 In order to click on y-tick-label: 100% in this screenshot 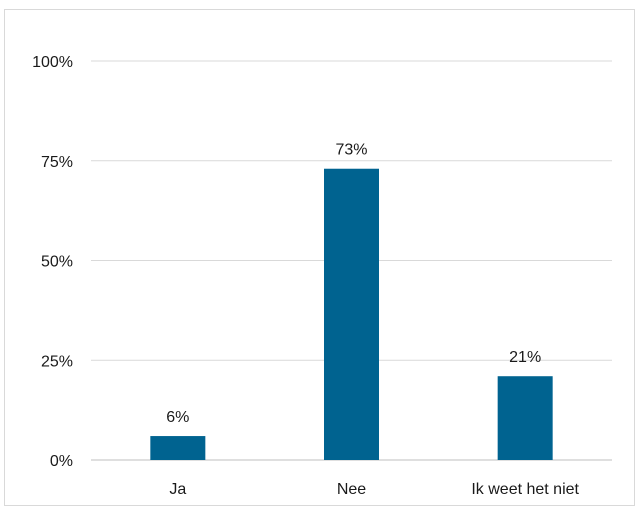, I will do `click(52, 62)`.